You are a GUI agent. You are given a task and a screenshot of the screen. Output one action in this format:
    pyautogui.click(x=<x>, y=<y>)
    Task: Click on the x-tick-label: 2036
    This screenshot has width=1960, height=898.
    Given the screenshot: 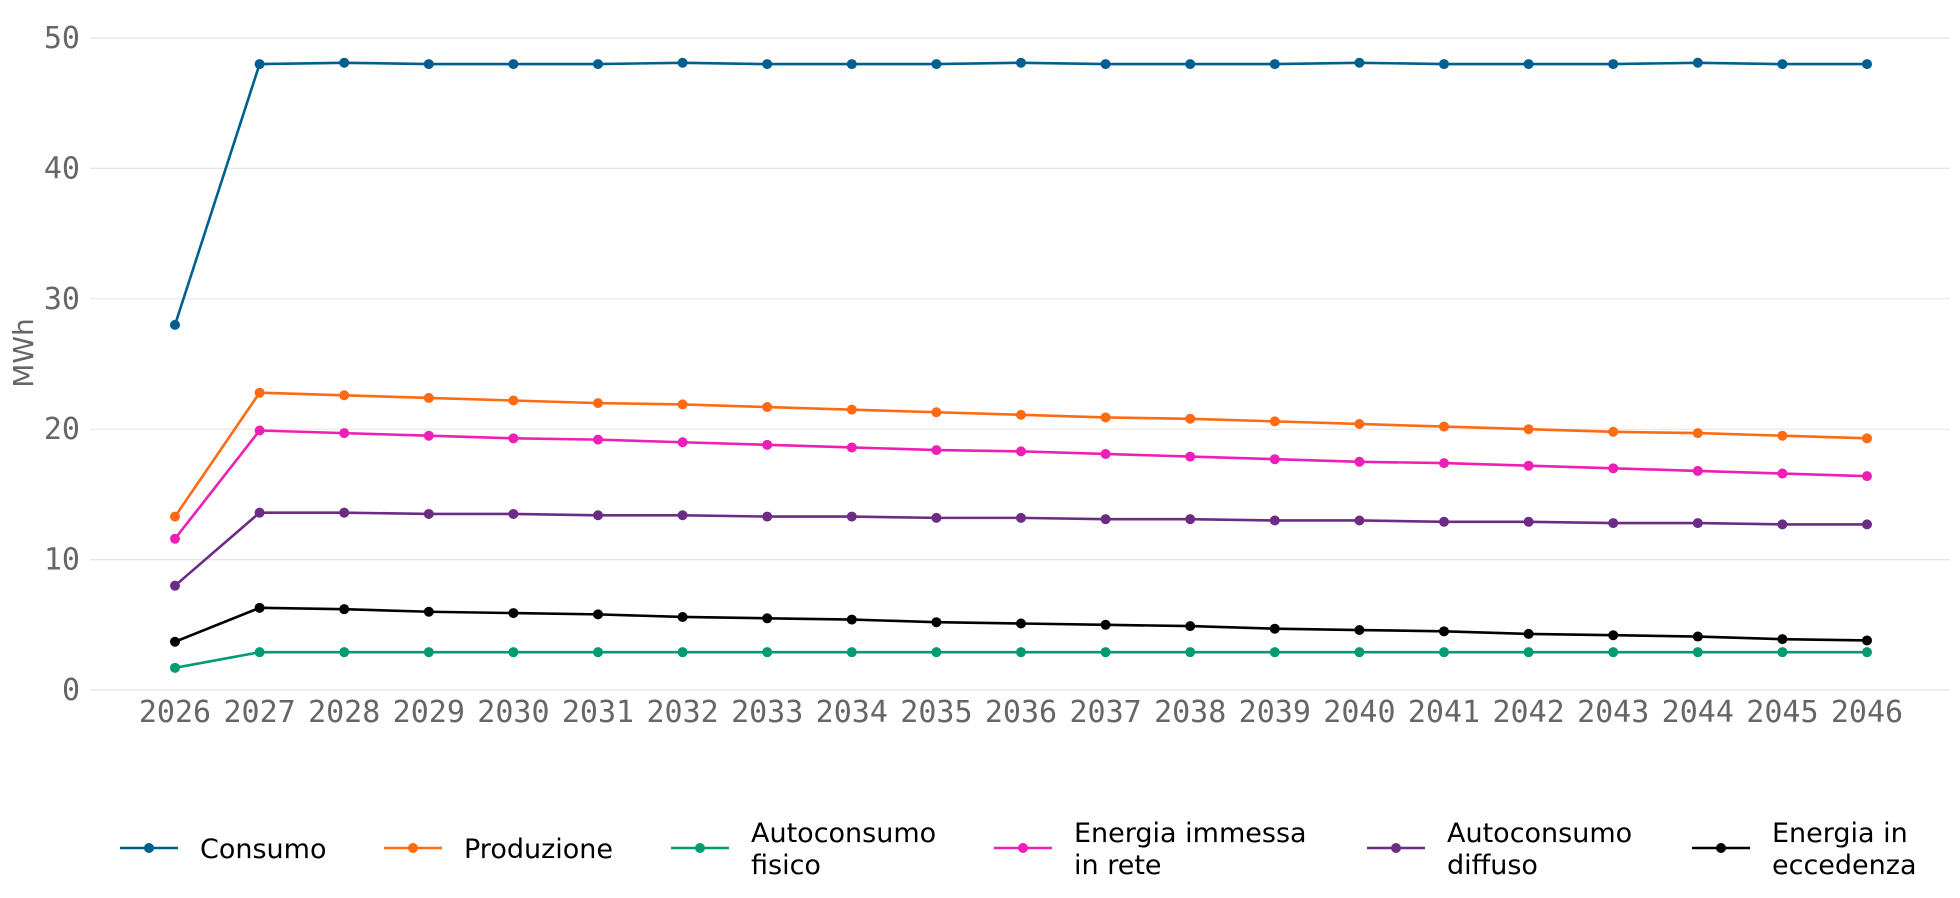 What is the action you would take?
    pyautogui.click(x=1021, y=712)
    